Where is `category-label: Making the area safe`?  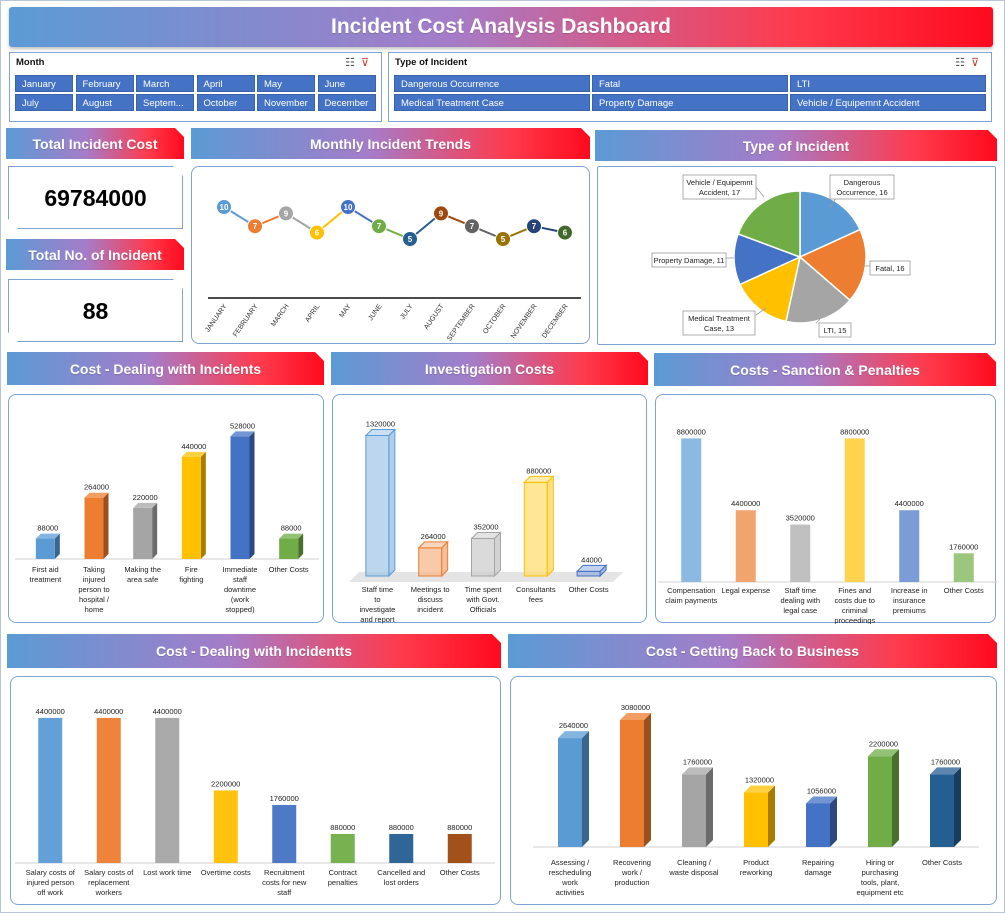 category-label: Making the area safe is located at coordinates (142, 574).